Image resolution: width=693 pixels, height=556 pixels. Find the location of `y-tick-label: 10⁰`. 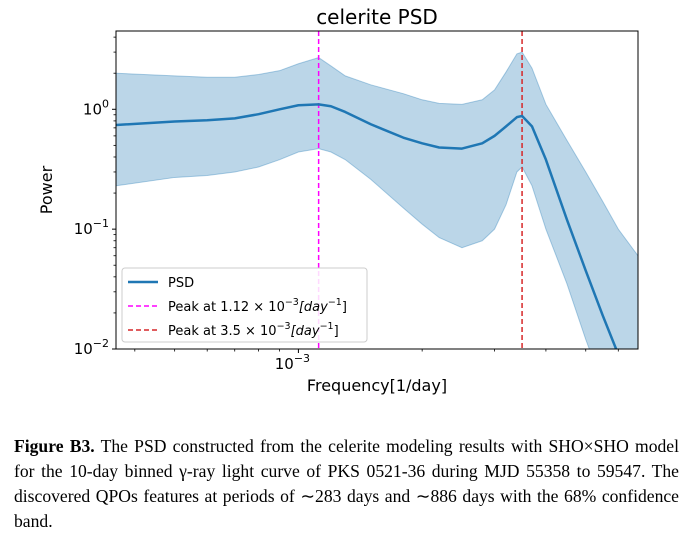

y-tick-label: 10⁰ is located at coordinates (96, 107).